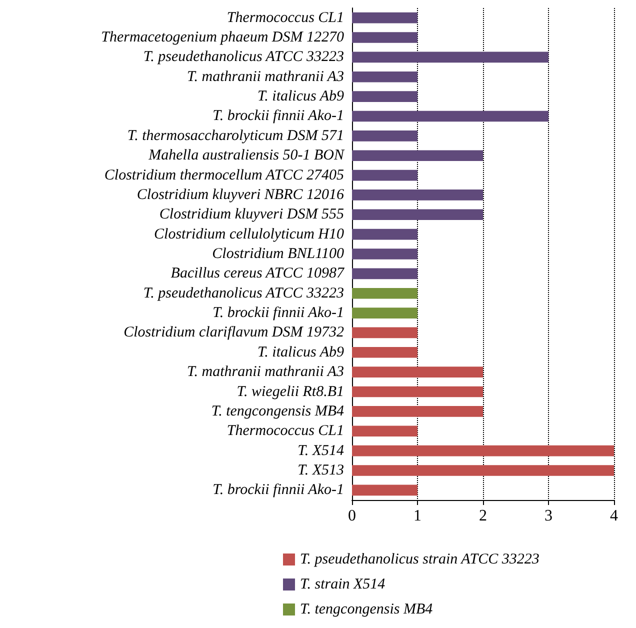  What do you see at coordinates (321, 470) in the screenshot?
I see `y-tick-label: T. X513` at bounding box center [321, 470].